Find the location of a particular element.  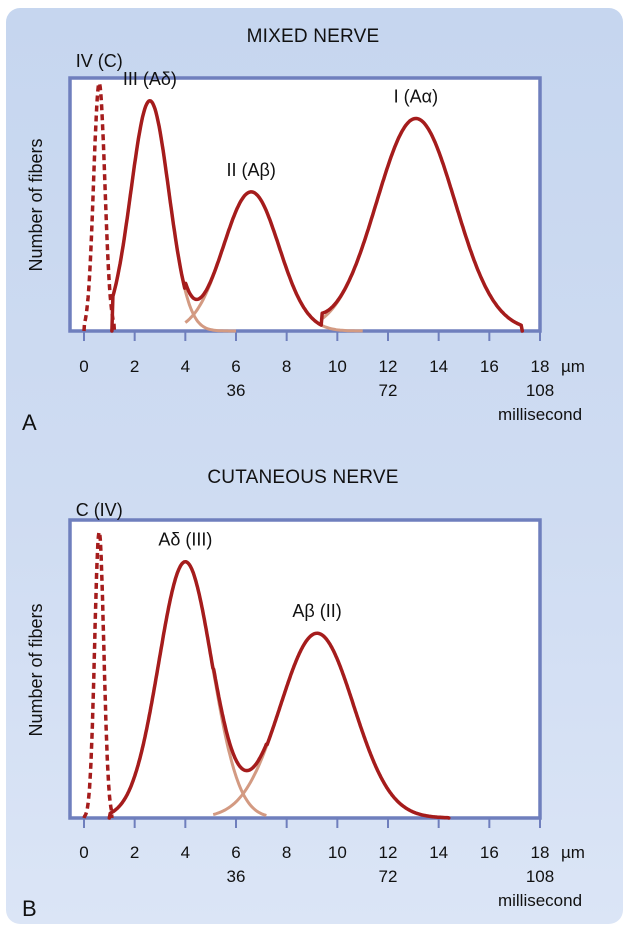

peak-labels: IV (C)III (Aδ) II (Aβ) I (Aα) is located at coordinates (257, 115).